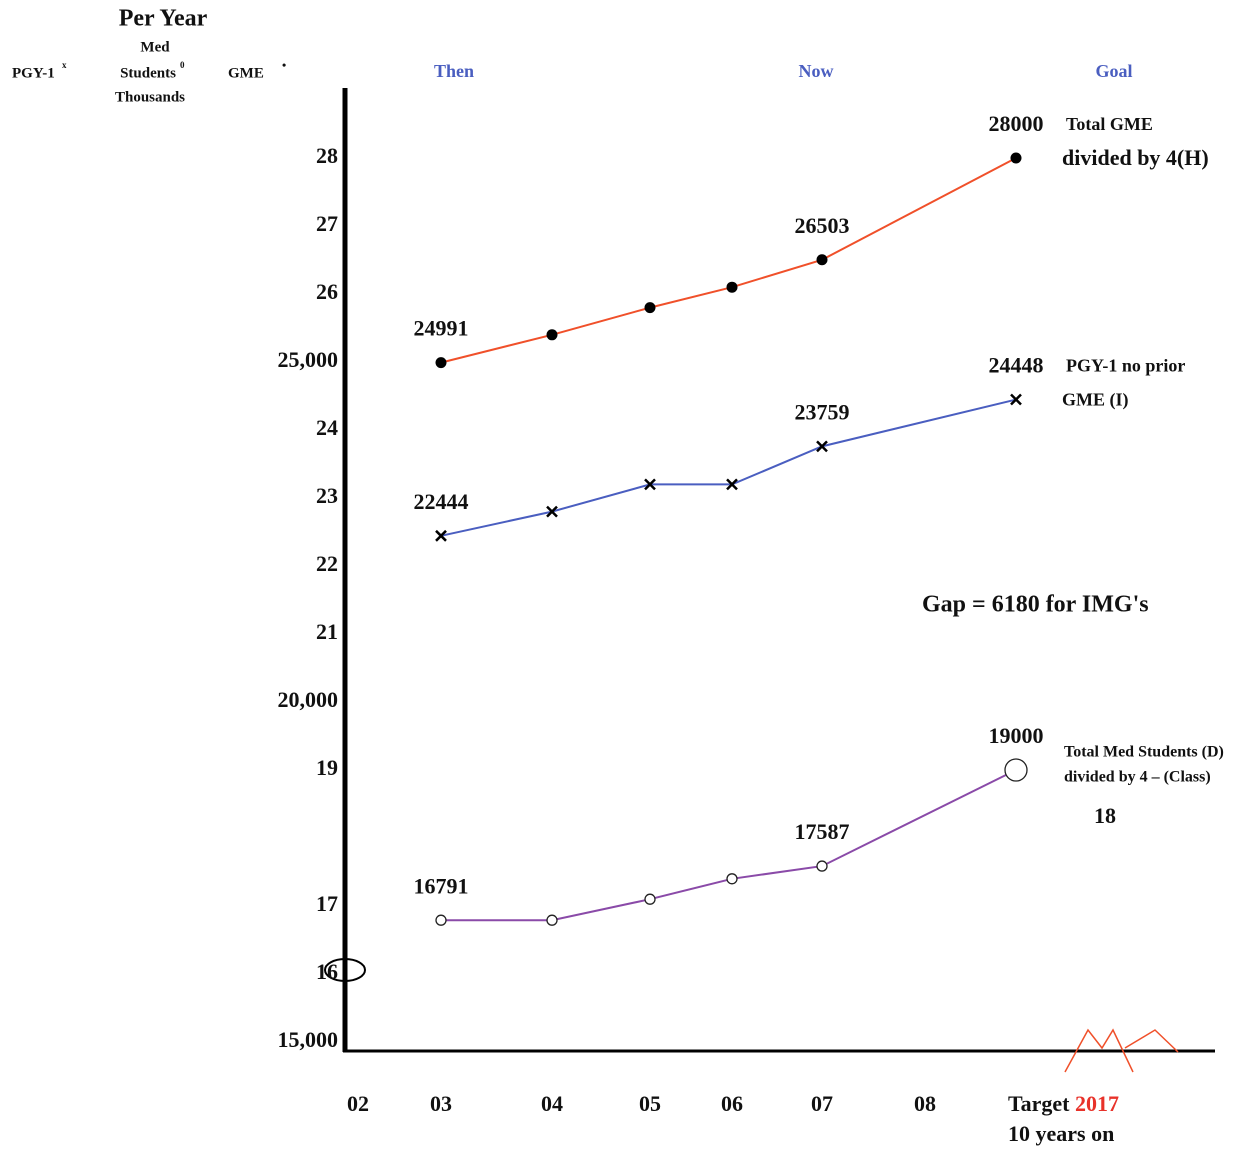 The width and height of the screenshot is (1258, 1151). I want to click on y-tick-label: 25,000, so click(308, 359).